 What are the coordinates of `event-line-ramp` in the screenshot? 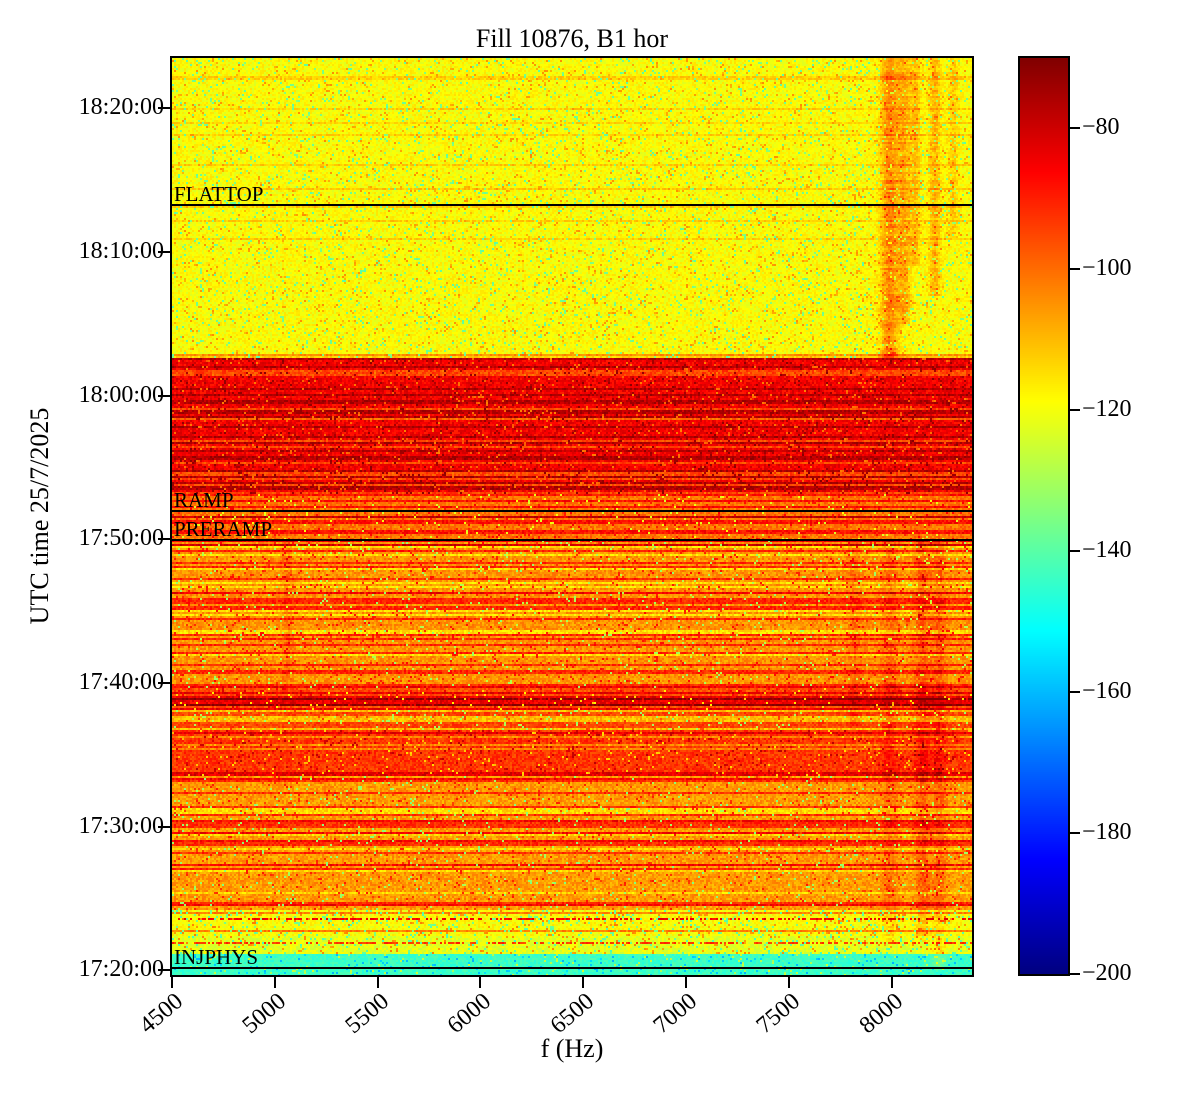 It's located at (572, 511).